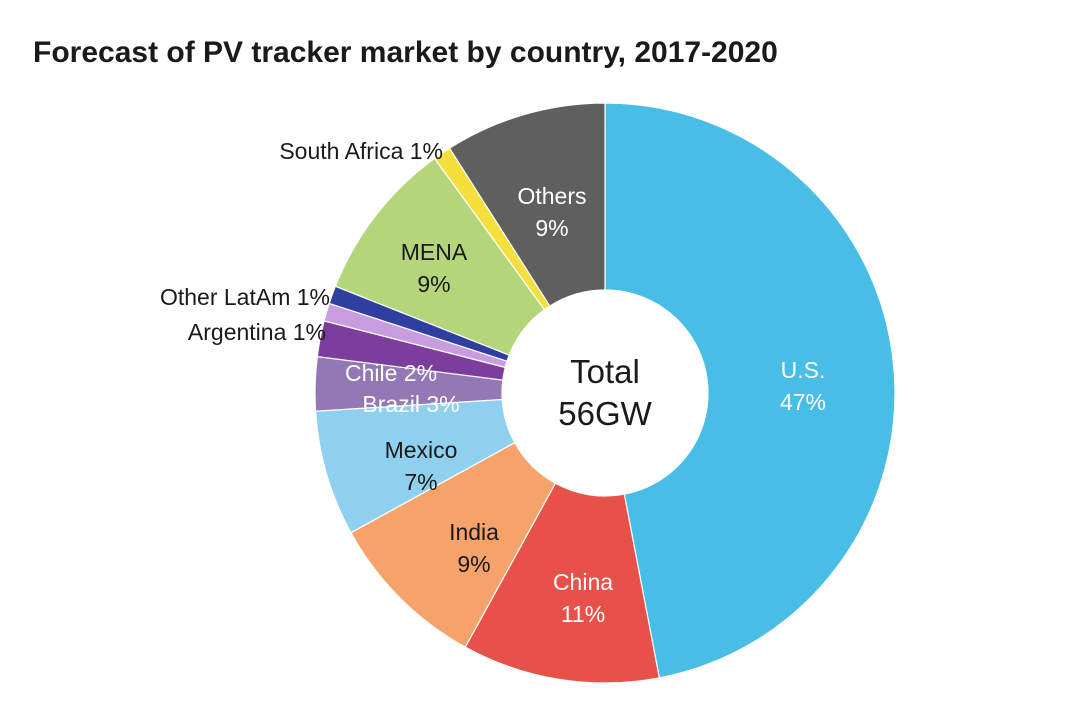 This screenshot has height=720, width=1080. I want to click on slice-label-other-latam: Other LatAm 1%, so click(245, 297).